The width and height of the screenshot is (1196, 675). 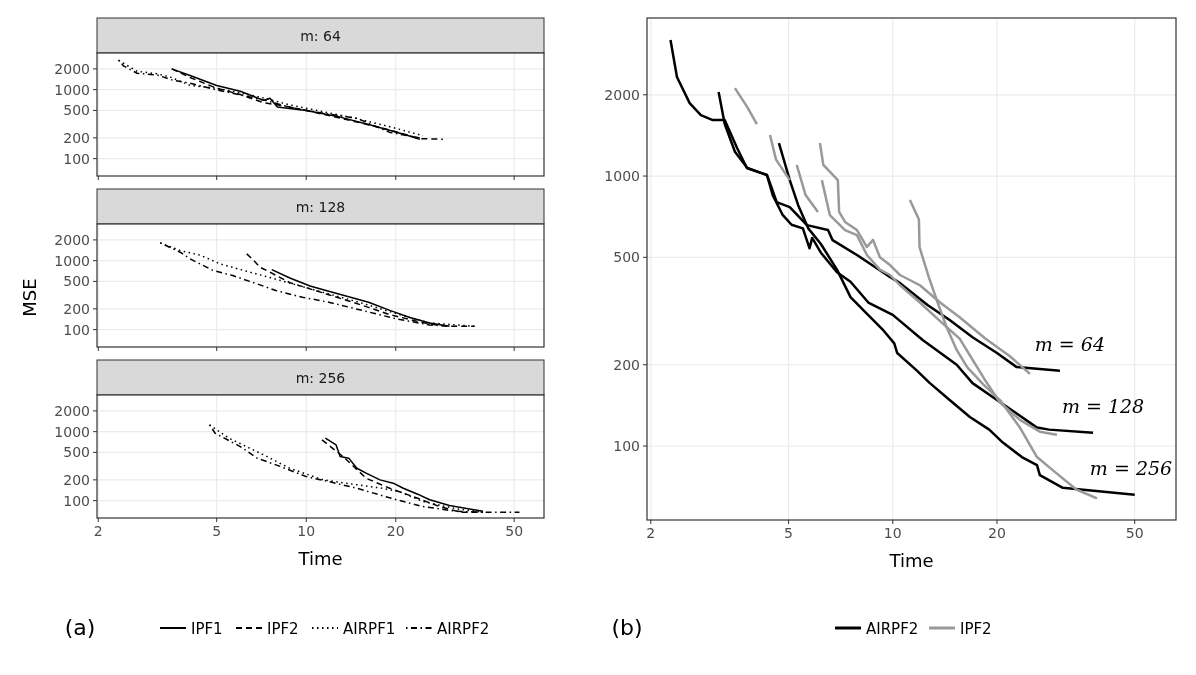 I want to click on annotation: m = 256, so click(x=1131, y=467).